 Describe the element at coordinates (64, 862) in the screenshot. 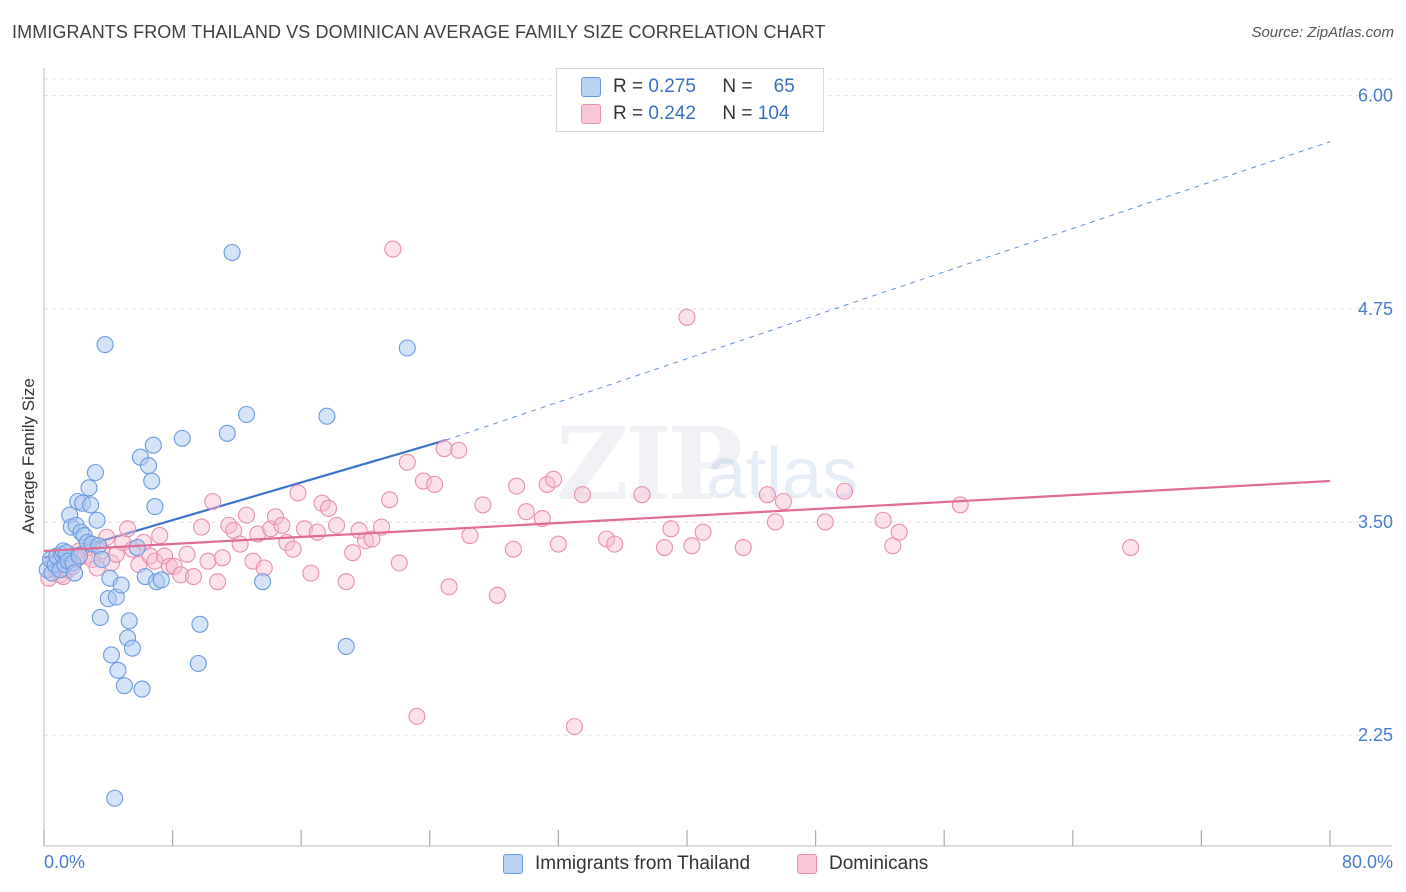

I see `x-tick-label: 0.0%` at that location.